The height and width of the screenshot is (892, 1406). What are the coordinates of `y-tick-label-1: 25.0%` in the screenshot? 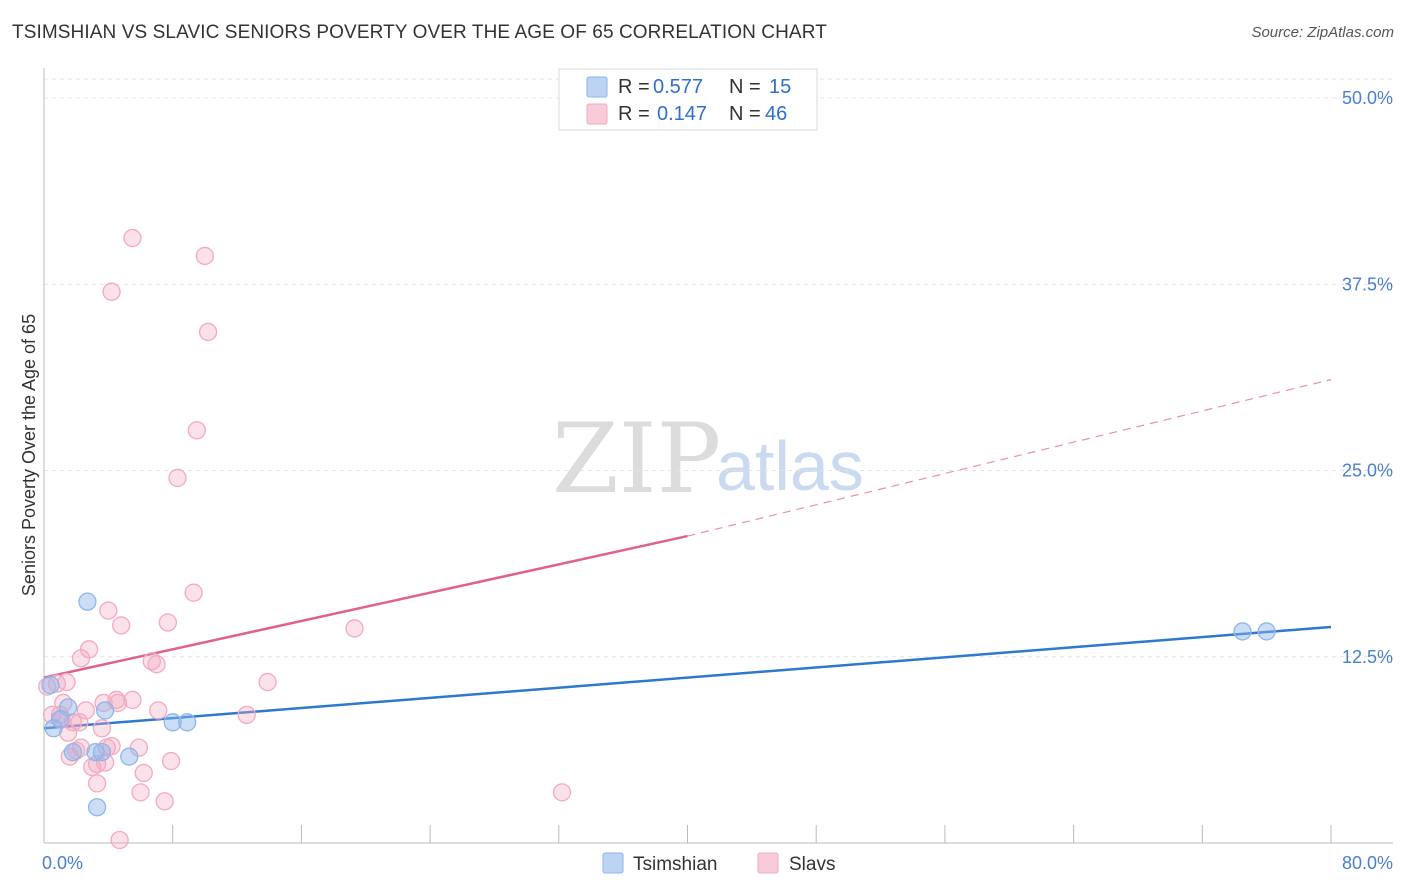 It's located at (1367, 471).